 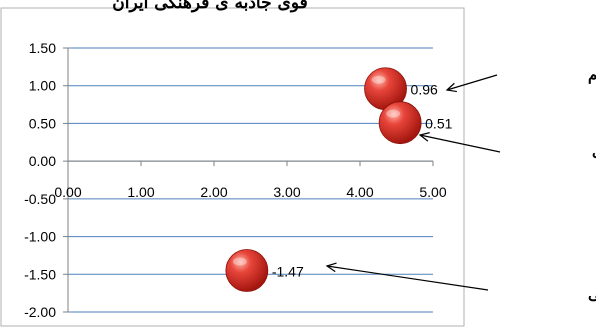 I want to click on data-label: 0.96, so click(x=424, y=90).